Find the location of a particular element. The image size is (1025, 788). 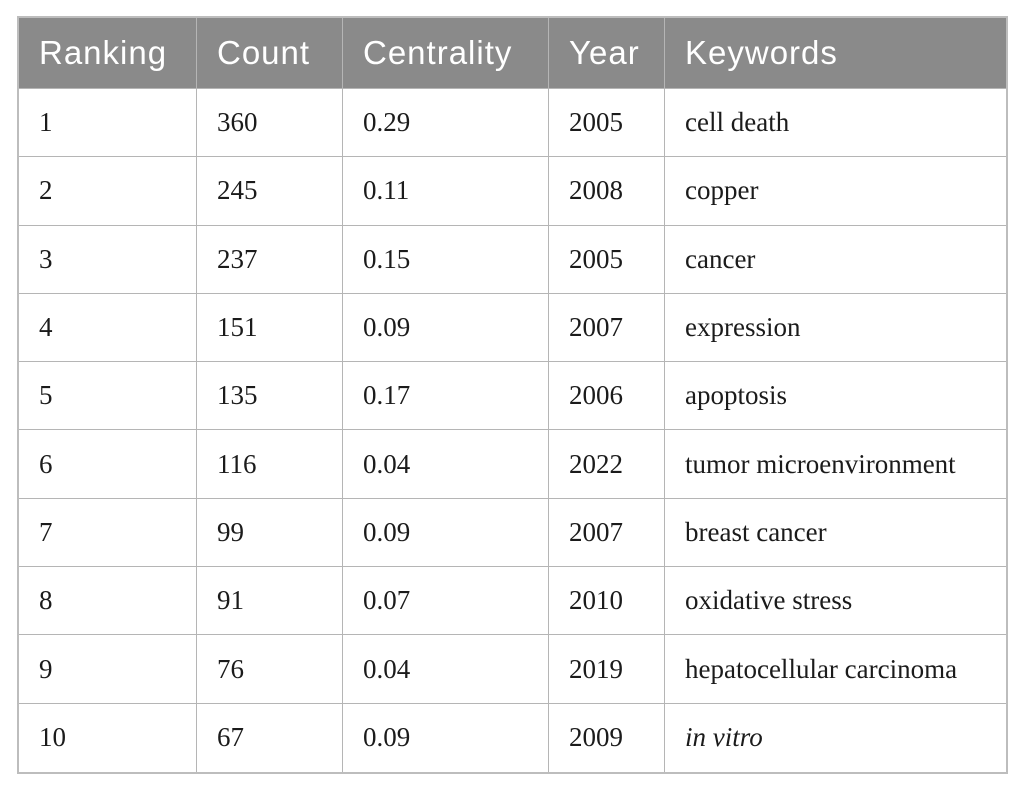

cell-keywords: in vitro is located at coordinates (835, 737).